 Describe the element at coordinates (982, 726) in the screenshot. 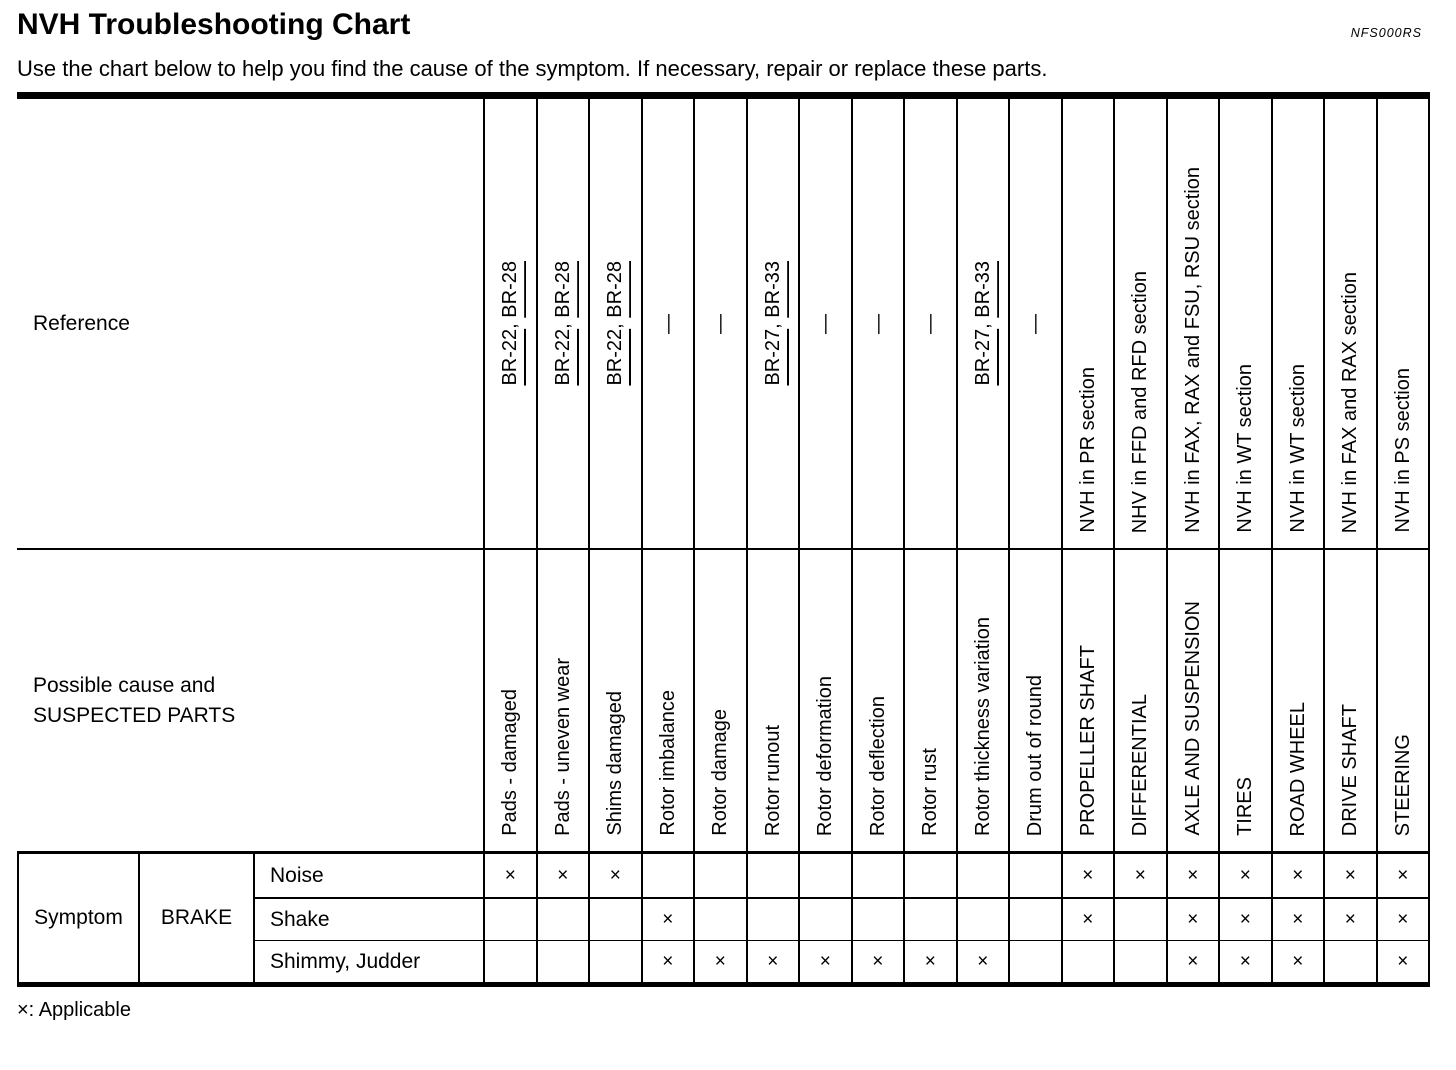

I see `suspected-part-label: Rotor thickness variation` at that location.